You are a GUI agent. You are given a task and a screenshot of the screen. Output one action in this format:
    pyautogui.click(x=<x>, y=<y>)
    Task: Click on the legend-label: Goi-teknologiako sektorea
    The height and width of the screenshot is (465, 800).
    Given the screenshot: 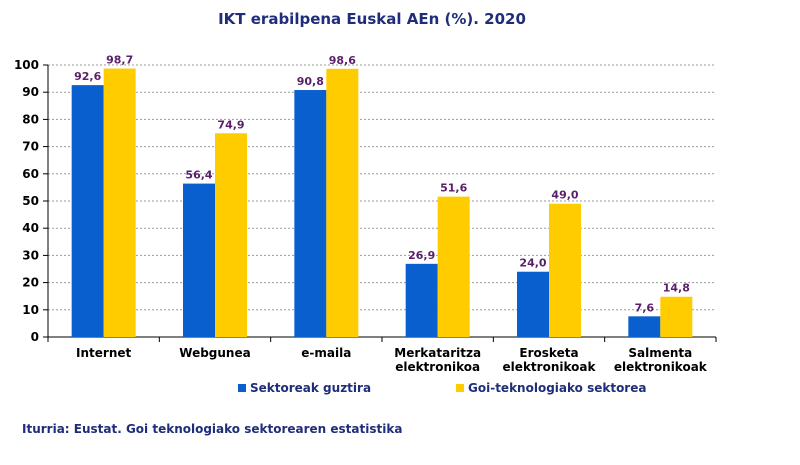 What is the action you would take?
    pyautogui.click(x=557, y=388)
    